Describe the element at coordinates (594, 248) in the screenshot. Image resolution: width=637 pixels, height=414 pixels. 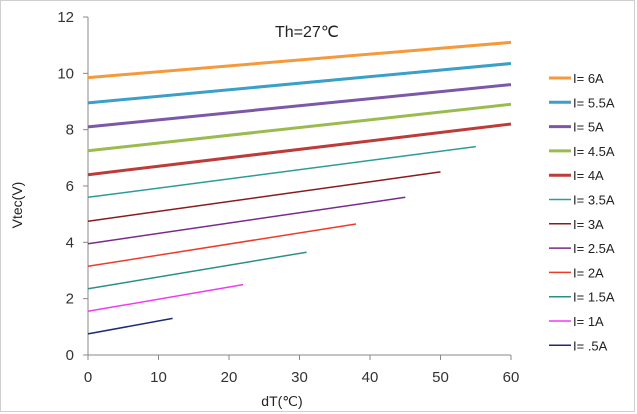
I see `legend-label: I= 2.5A` at that location.